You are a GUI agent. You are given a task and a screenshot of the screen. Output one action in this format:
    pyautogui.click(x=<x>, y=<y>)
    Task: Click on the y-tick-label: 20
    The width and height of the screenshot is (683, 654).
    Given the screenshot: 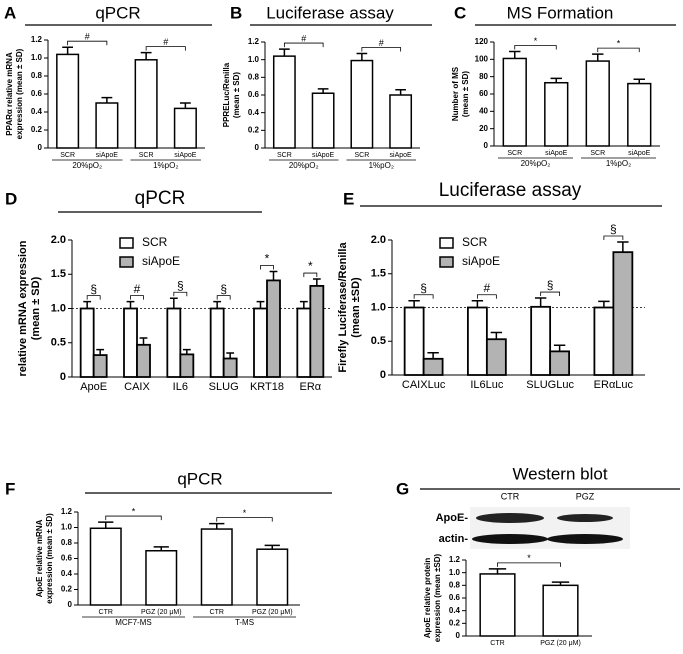 What is the action you would take?
    pyautogui.click(x=483, y=128)
    